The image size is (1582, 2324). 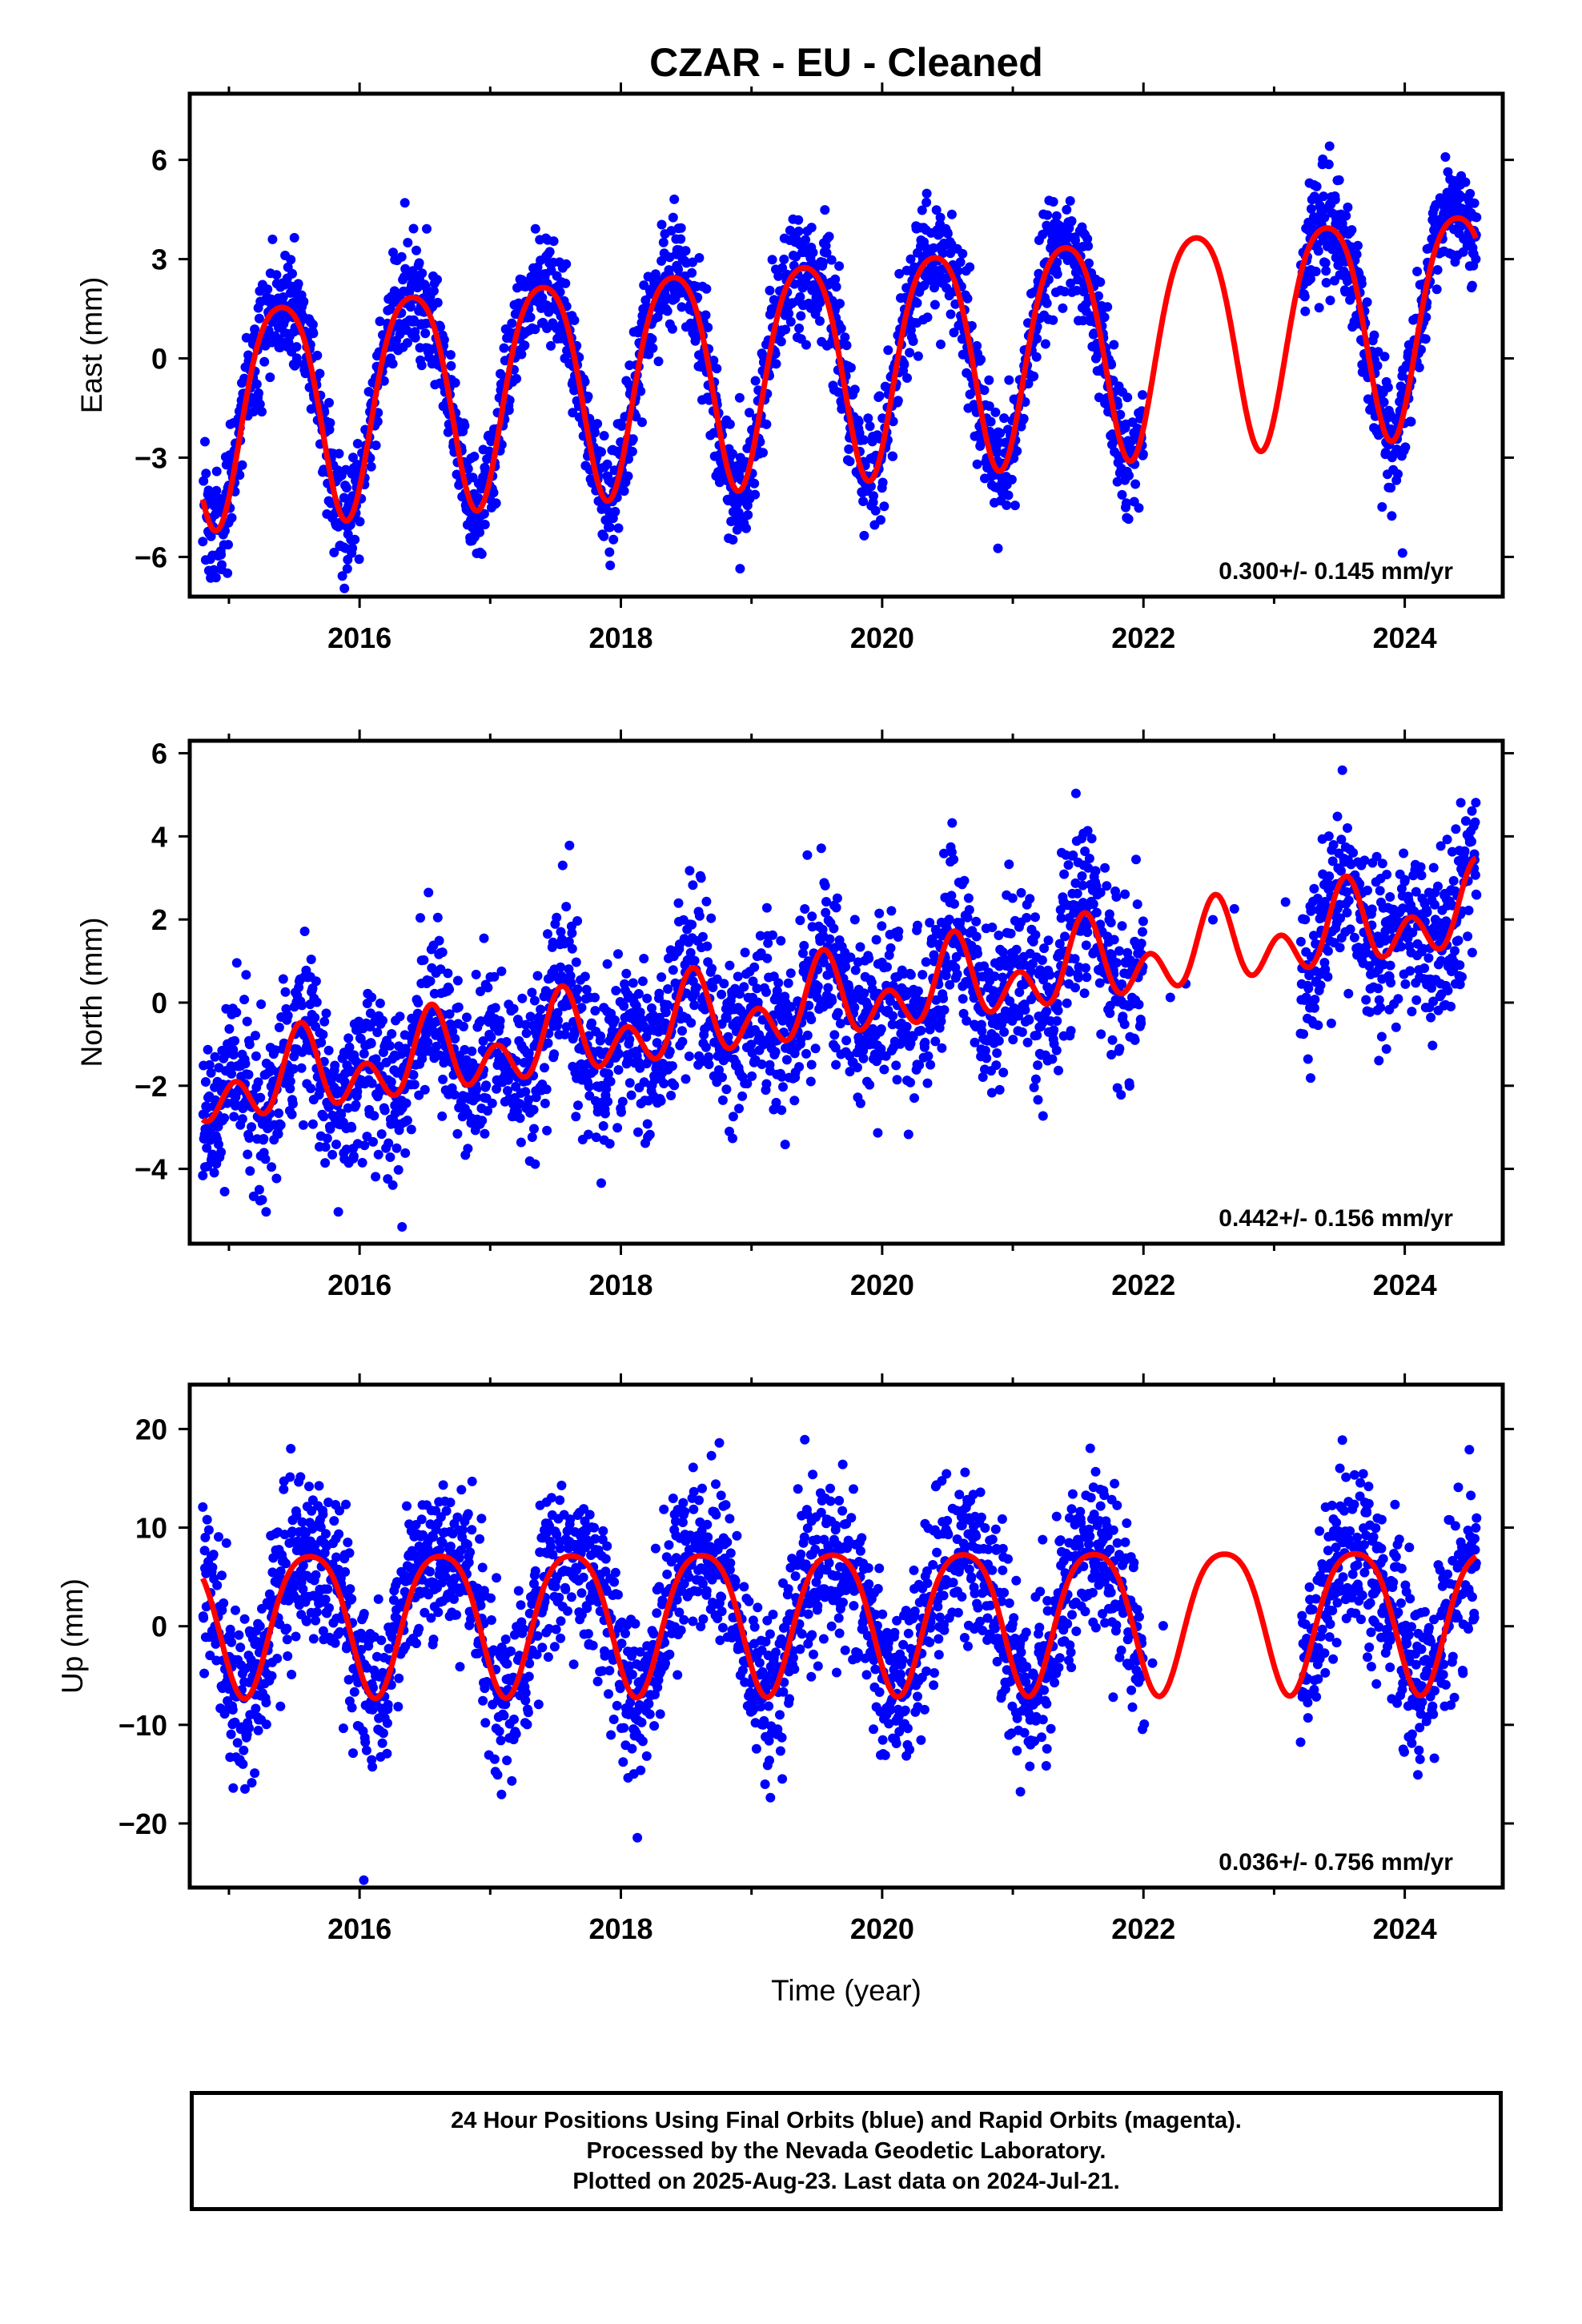 I want to click on y-tick-label: 3, so click(x=159, y=259).